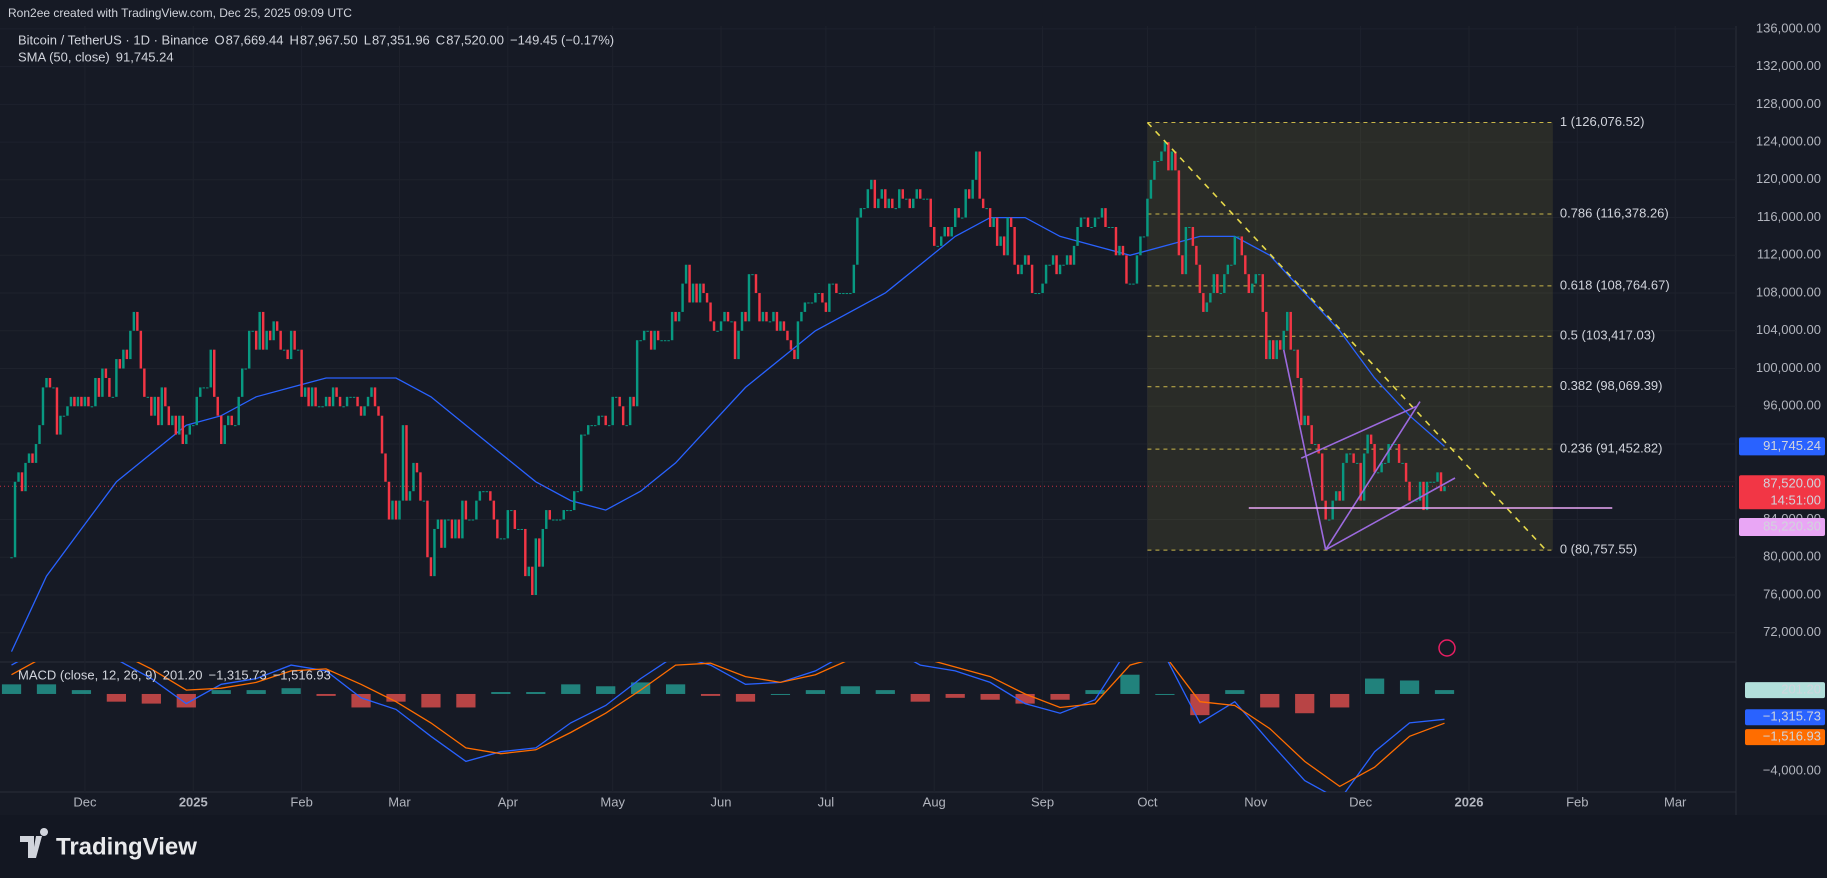 Image resolution: width=1827 pixels, height=878 pixels. I want to click on x-tick-label: Feb, so click(1577, 801).